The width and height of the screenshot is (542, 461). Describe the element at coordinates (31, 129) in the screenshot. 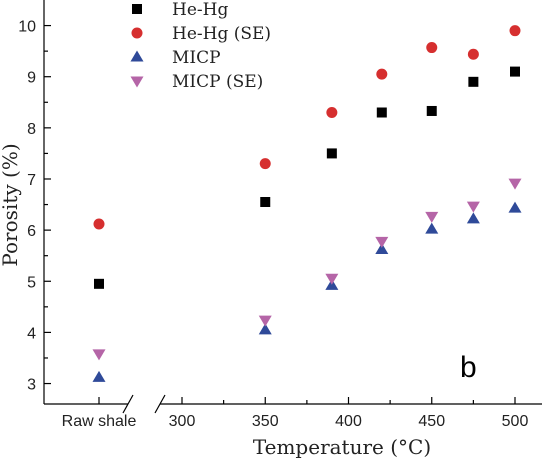

I see `y-tick-label: 8` at that location.